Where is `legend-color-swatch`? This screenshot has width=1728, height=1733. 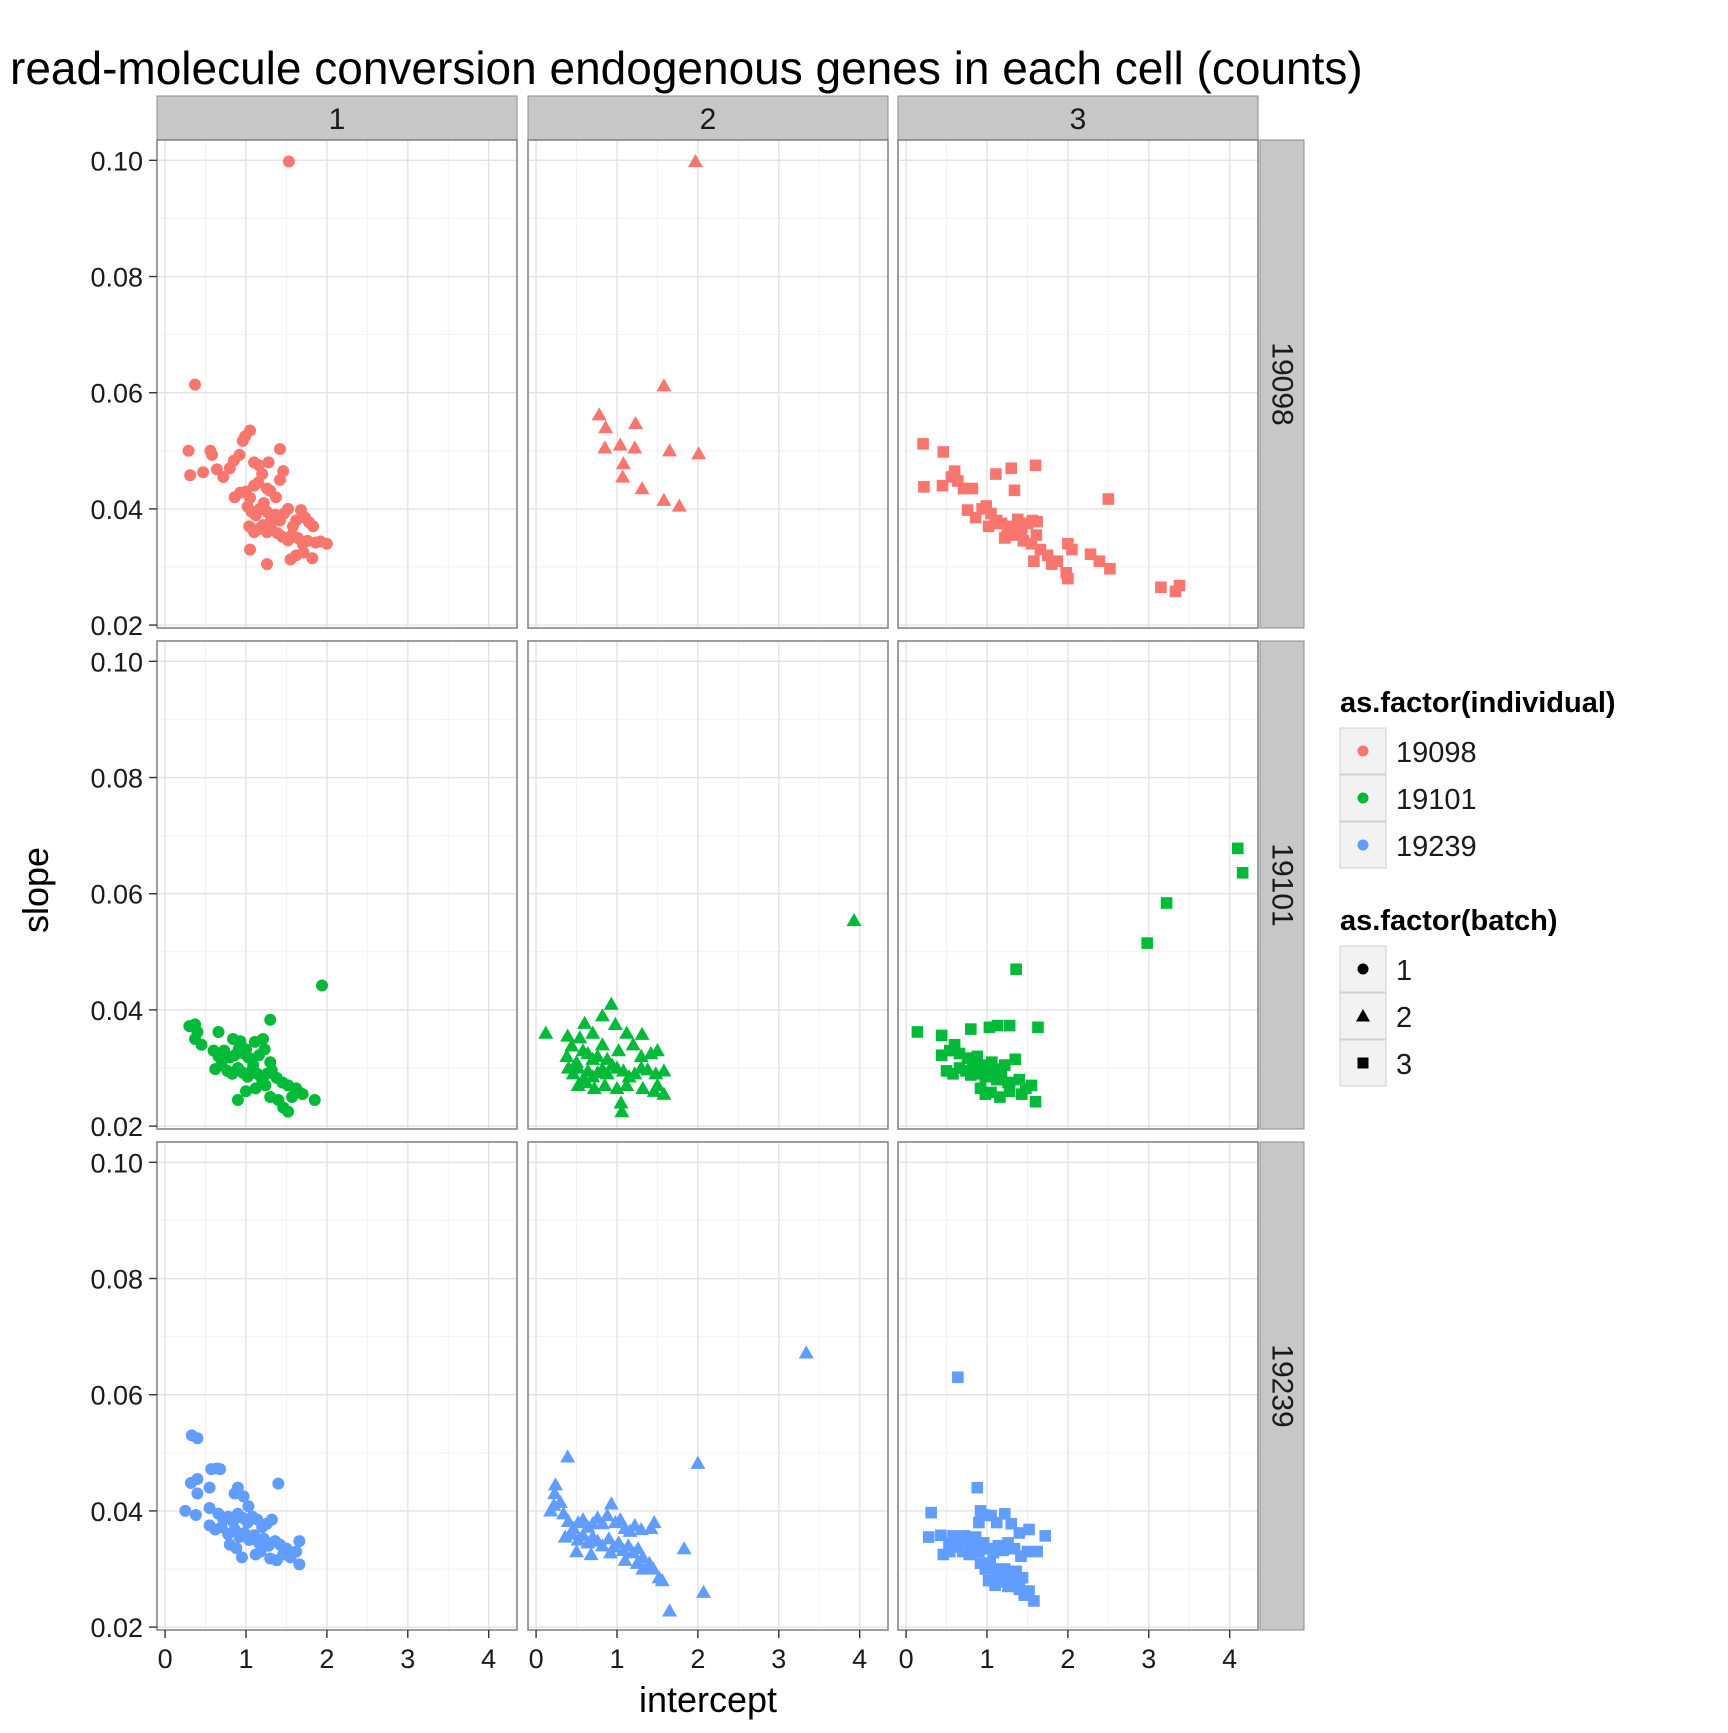
legend-color-swatch is located at coordinates (1363, 798).